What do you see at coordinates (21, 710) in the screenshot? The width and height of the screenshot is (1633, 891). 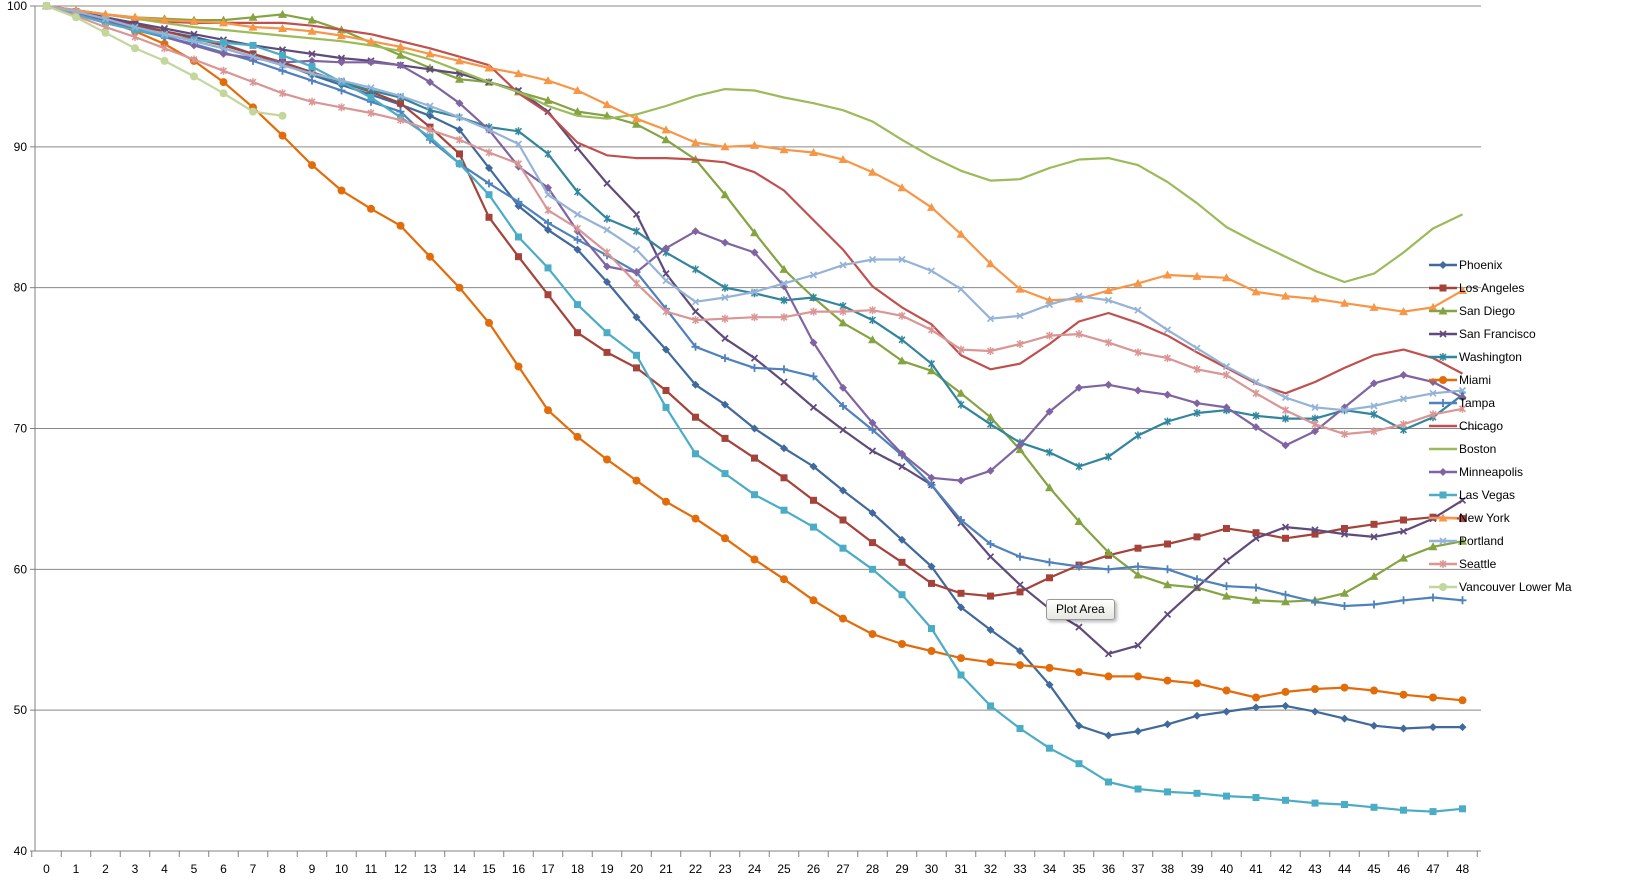 I see `y-axis-label: 50` at bounding box center [21, 710].